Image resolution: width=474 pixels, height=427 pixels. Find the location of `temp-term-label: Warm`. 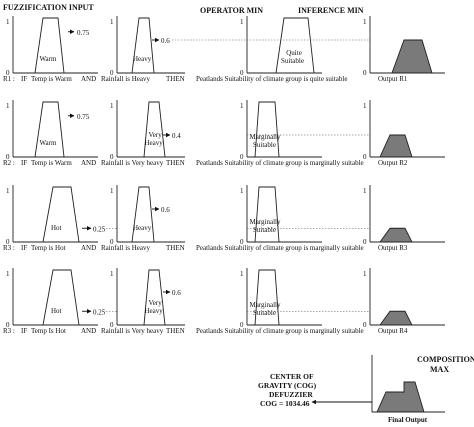

temp-term-label: Warm is located at coordinates (48, 143).